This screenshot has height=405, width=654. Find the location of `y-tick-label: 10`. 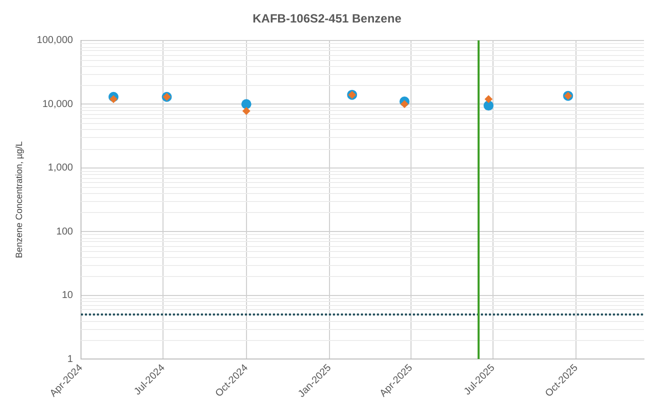

y-tick-label: 10 is located at coordinates (68, 296).